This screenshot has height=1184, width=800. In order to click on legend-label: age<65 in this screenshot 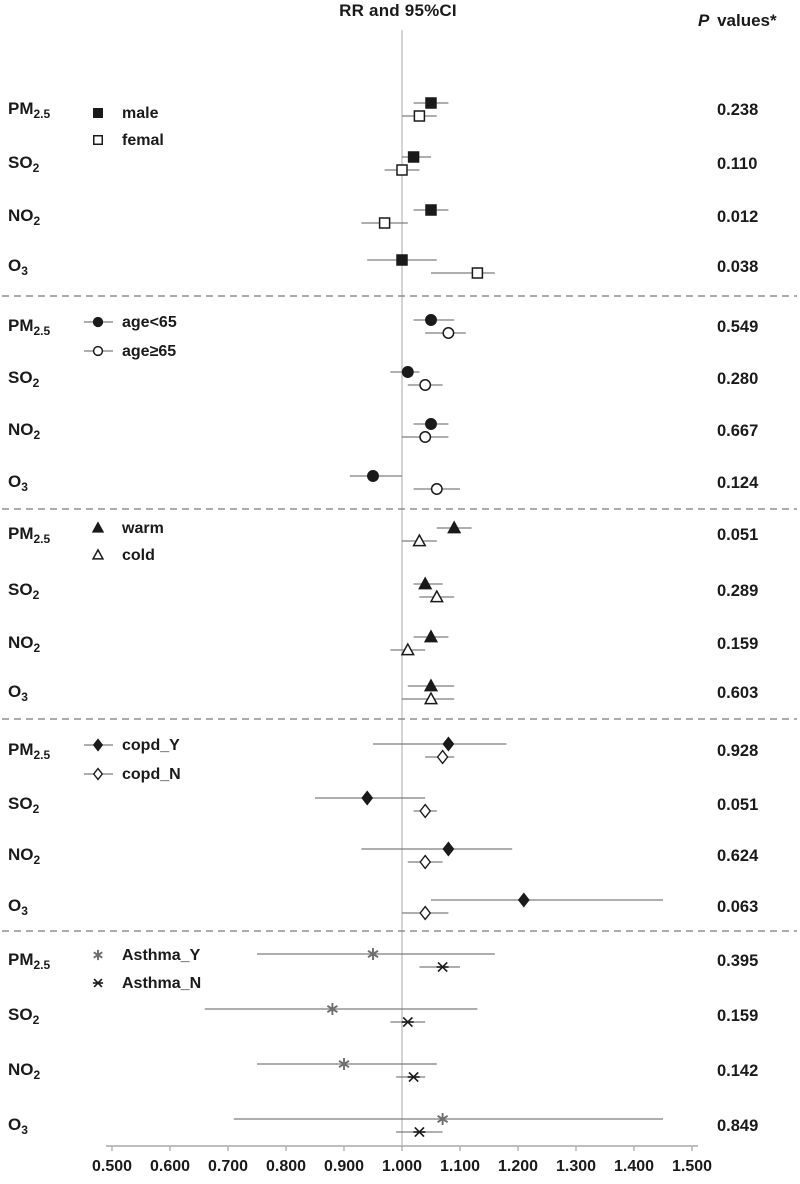, I will do `click(149, 322)`.